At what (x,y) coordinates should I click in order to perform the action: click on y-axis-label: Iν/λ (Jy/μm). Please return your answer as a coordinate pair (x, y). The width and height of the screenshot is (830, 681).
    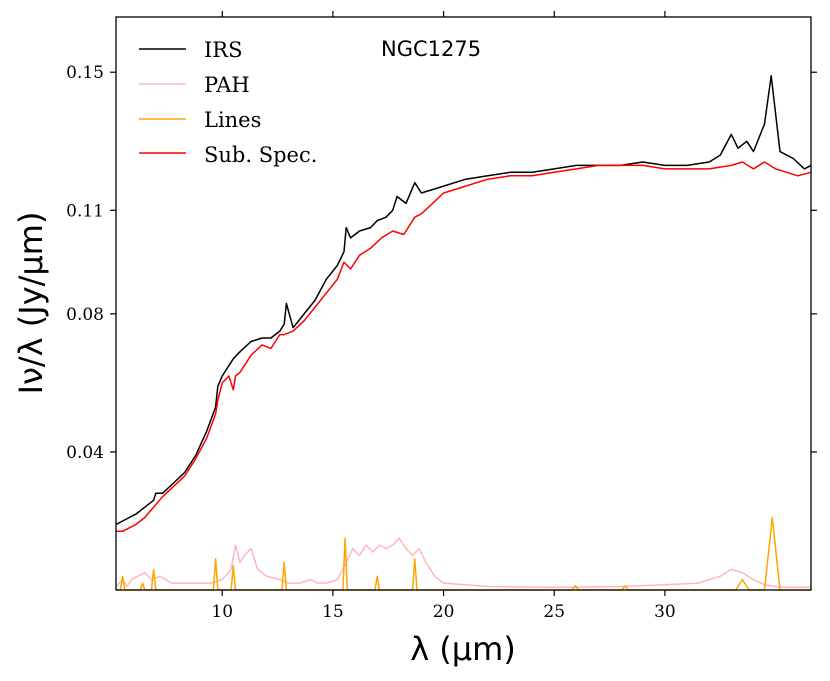
    Looking at the image, I should click on (31, 303).